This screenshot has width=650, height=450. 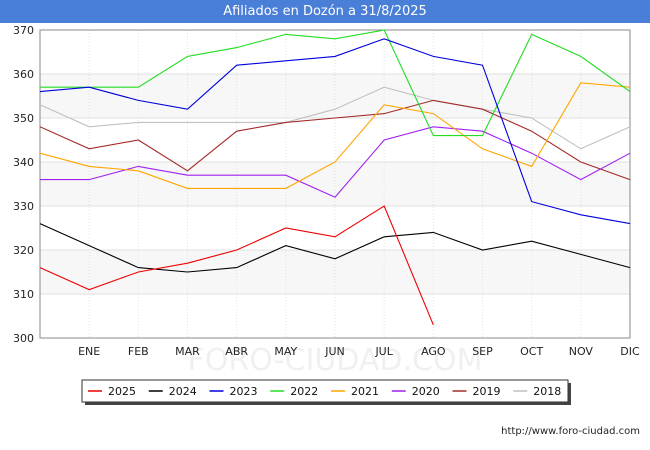 I want to click on x-tick-label: OCT, so click(x=531, y=351).